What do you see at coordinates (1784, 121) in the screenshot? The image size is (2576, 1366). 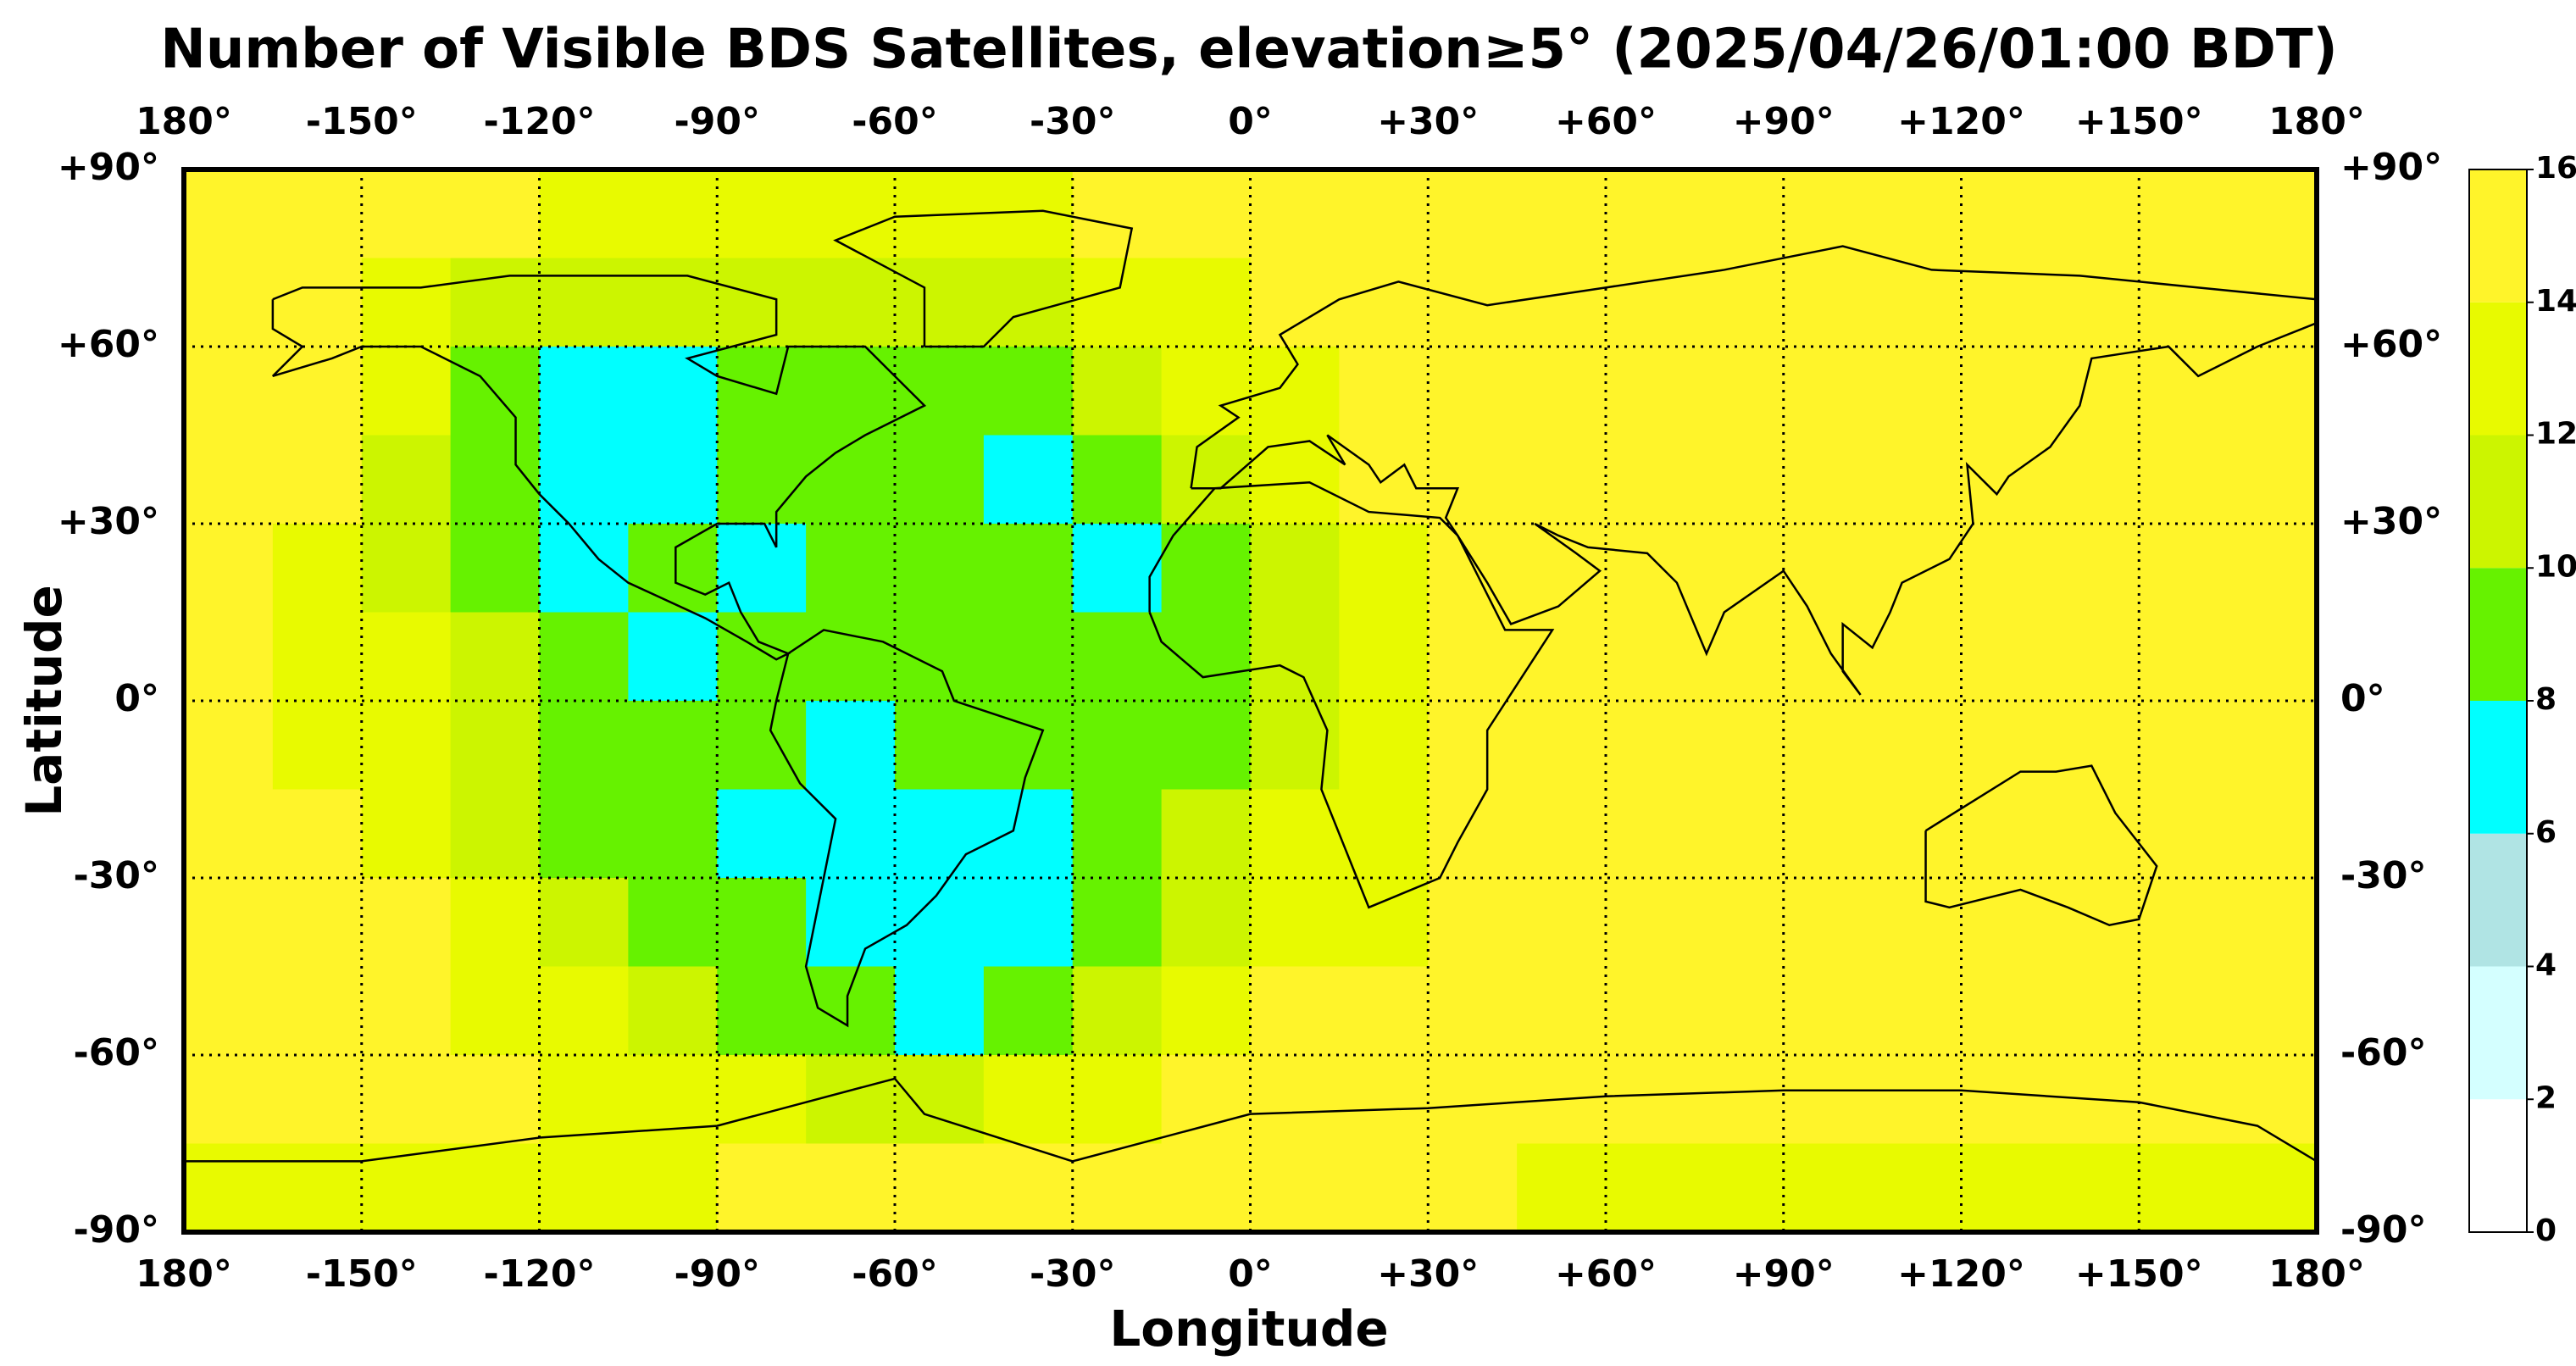 I see `x-tick-label: +90°` at bounding box center [1784, 121].